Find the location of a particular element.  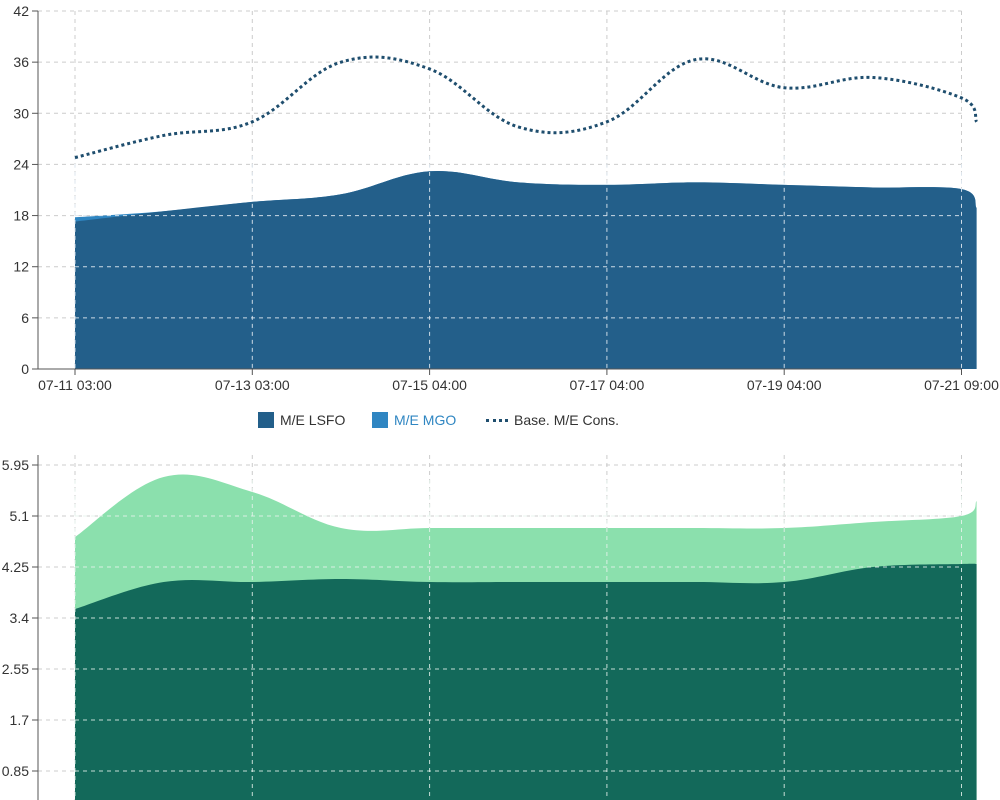

y-tick-label: 6 is located at coordinates (25, 318).